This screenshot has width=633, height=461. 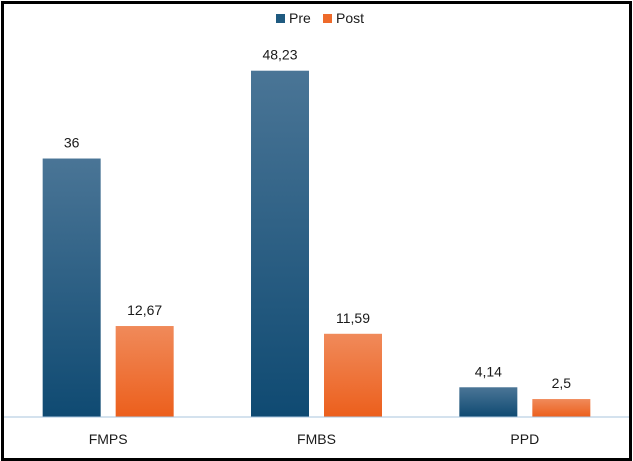 What do you see at coordinates (300, 18) in the screenshot?
I see `legend-label-pre: Pre` at bounding box center [300, 18].